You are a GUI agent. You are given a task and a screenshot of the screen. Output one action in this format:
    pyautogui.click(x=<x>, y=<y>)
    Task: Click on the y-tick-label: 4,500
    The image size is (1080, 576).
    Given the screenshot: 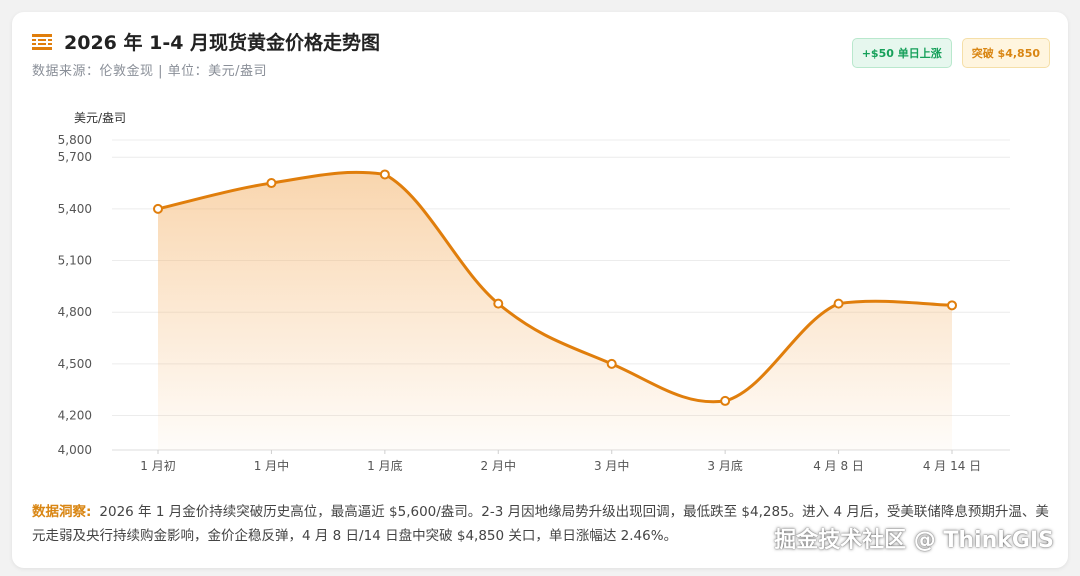 What is the action you would take?
    pyautogui.click(x=75, y=364)
    